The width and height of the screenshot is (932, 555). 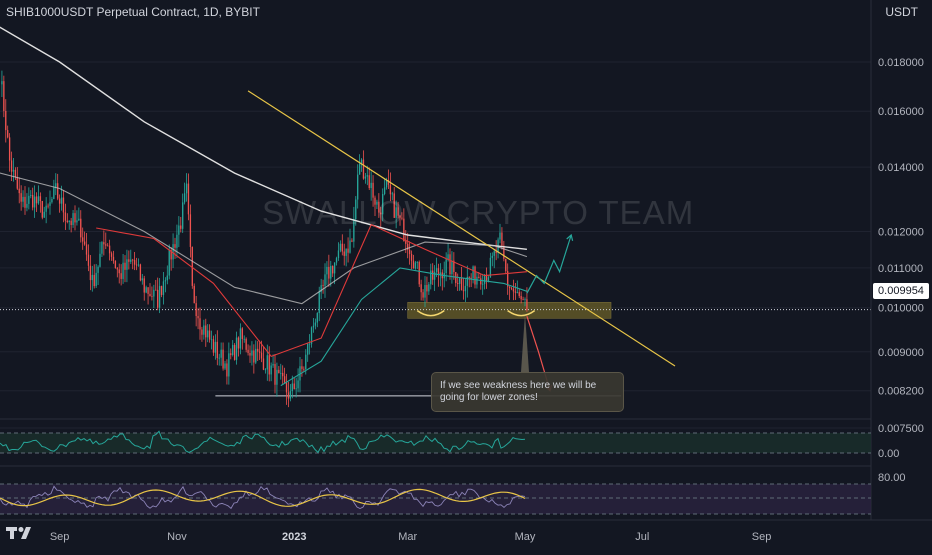 I want to click on time-tick-label: Mar, so click(x=407, y=537).